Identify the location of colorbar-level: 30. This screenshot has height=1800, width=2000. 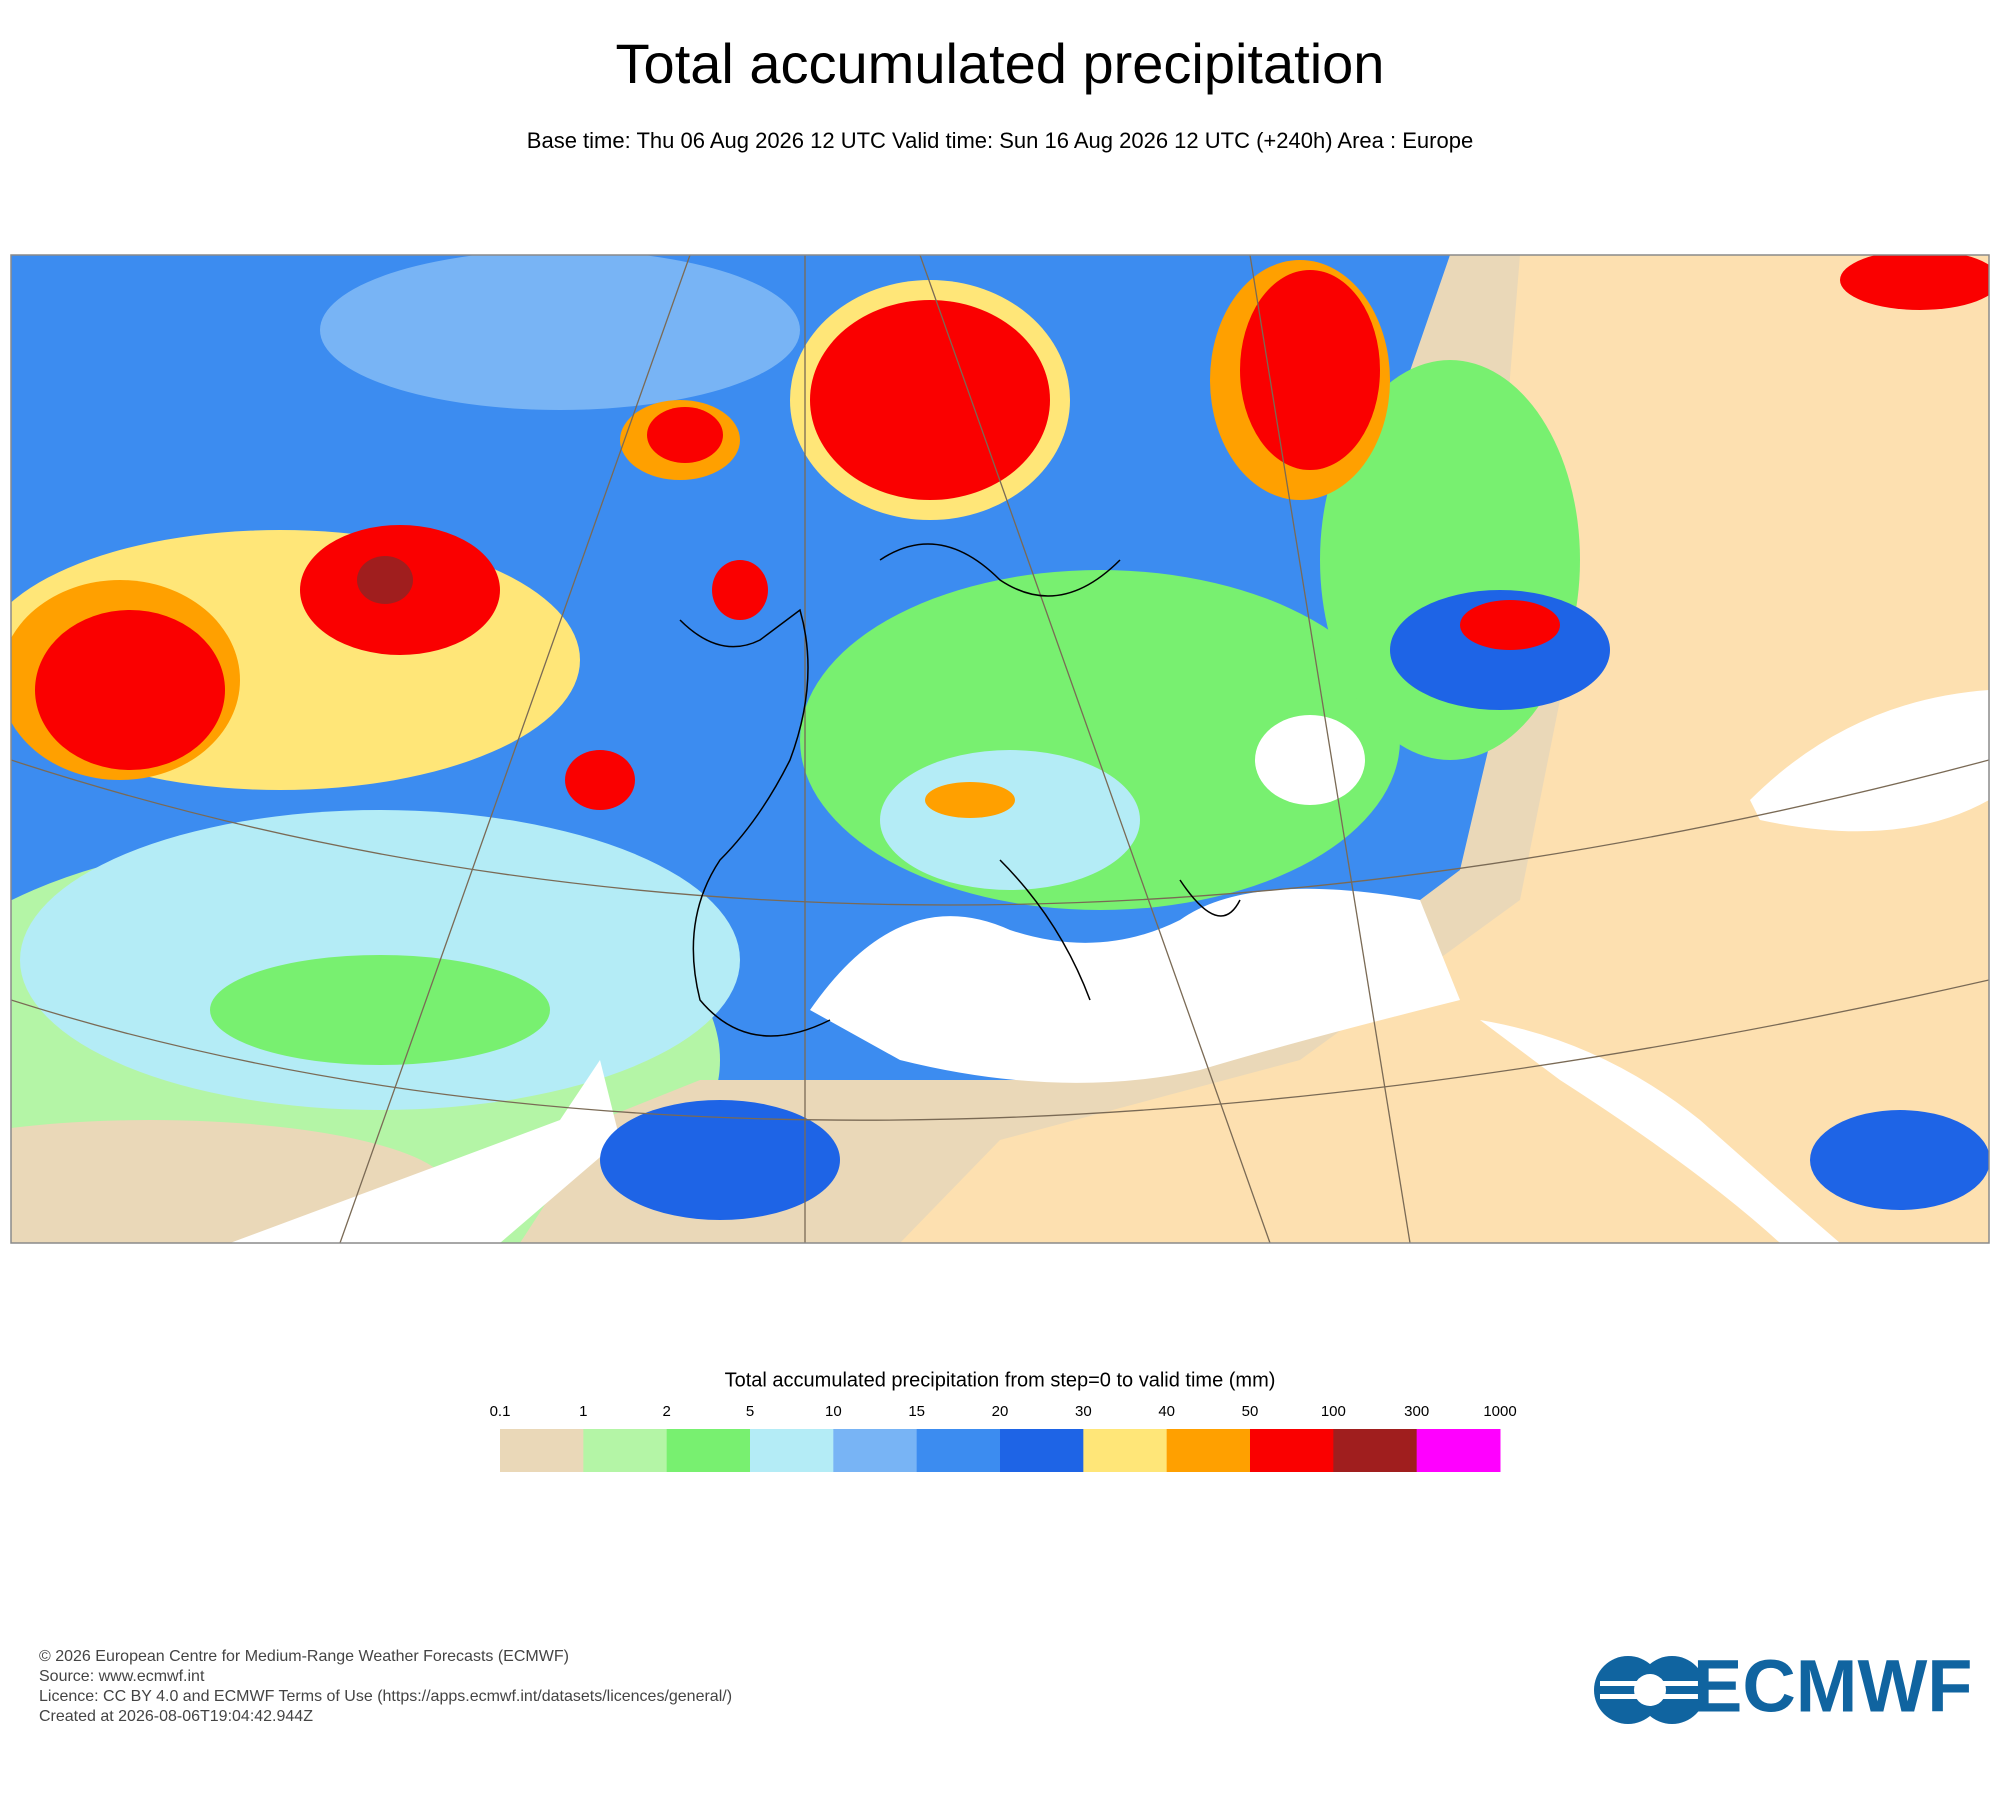
(1083, 1411).